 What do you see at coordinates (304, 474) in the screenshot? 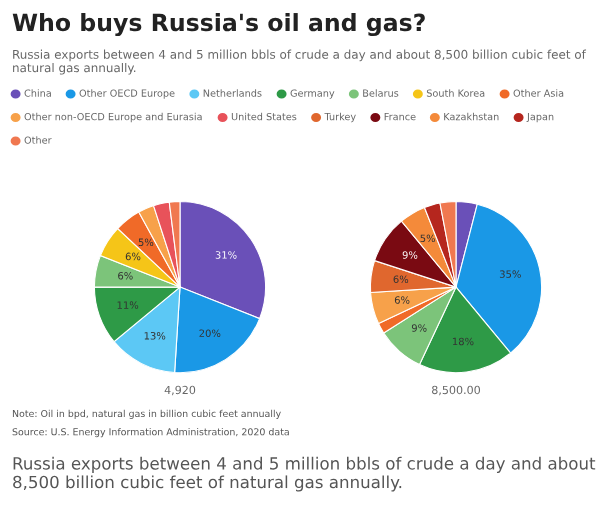
I see `text: Russia exports between 4 and 5 million bbls of crude a day and about 8,500 billion cubic feet of natural gas annually.` at bounding box center [304, 474].